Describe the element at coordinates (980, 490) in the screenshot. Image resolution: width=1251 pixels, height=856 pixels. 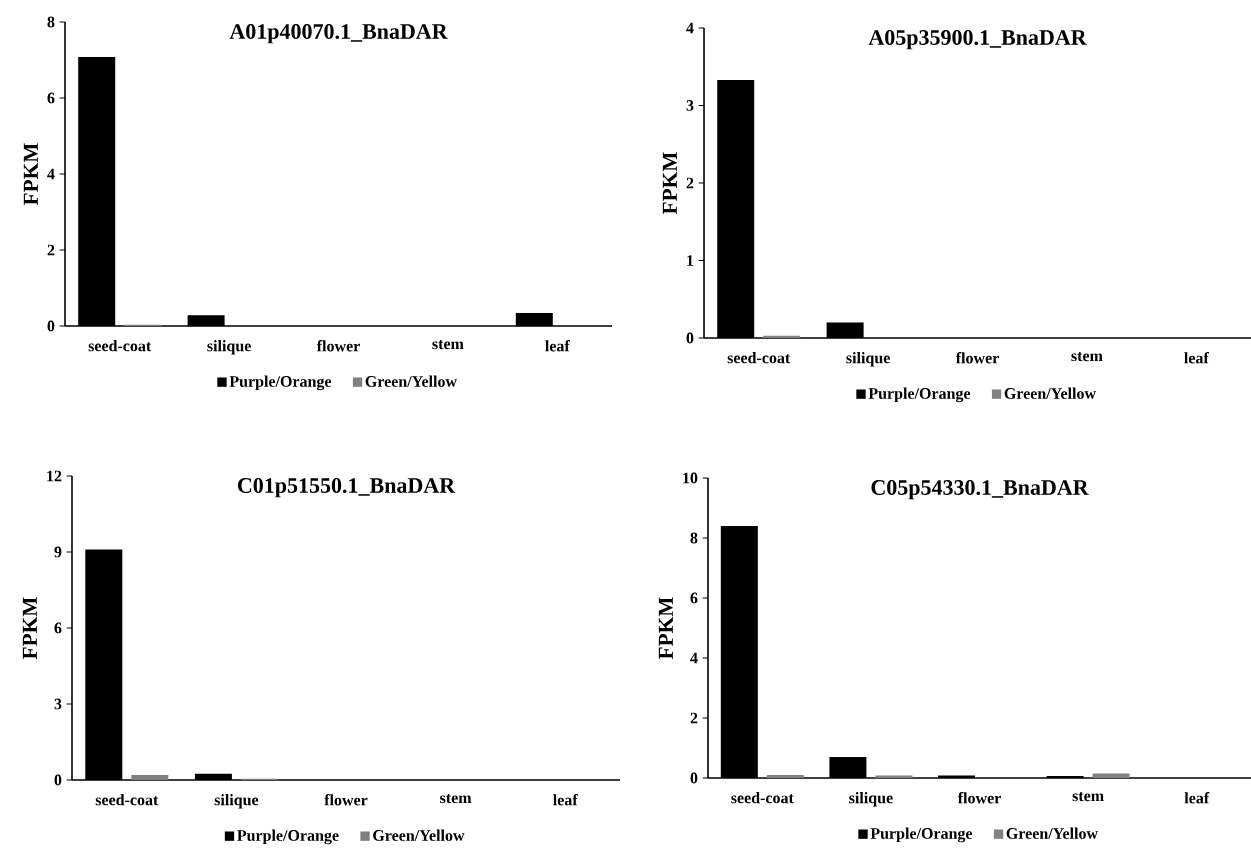
I see `chart-title: C05p54330.1_BnaDAR` at that location.